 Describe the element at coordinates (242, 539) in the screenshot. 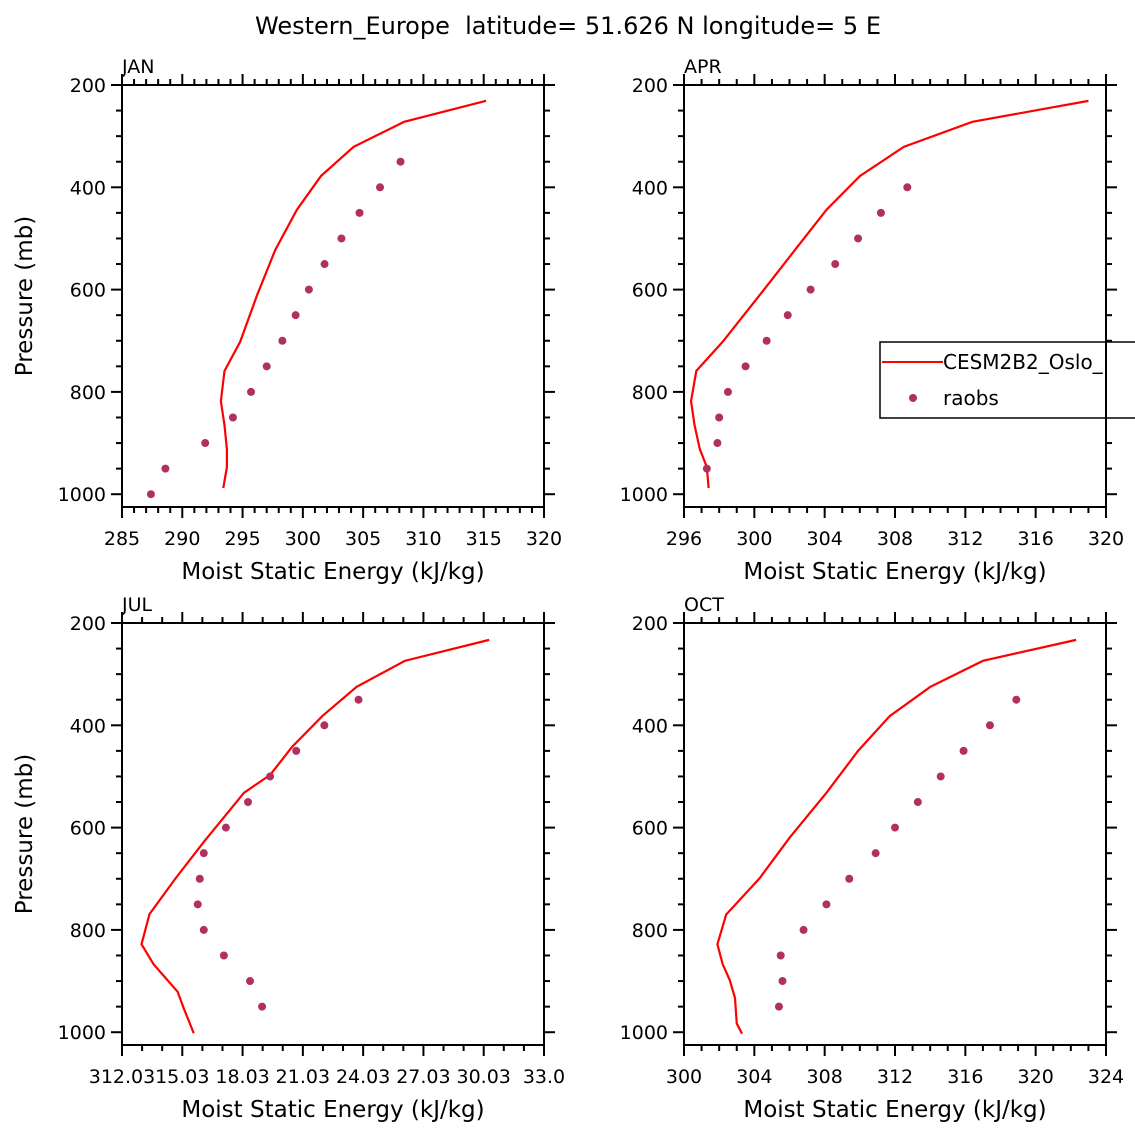

I see `x-tick-label: 295` at that location.